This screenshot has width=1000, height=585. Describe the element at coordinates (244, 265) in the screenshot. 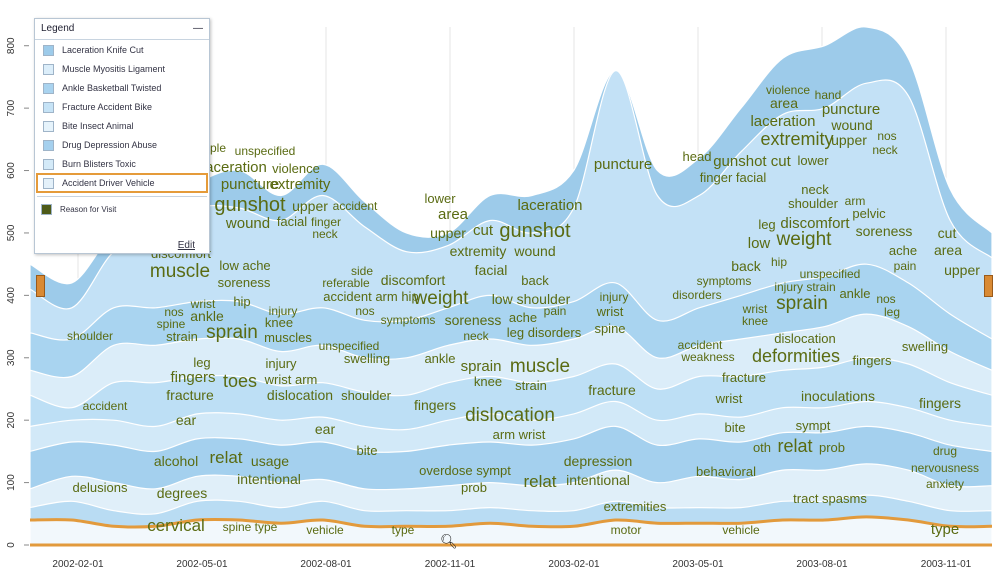

I see `topic-word: low ache` at that location.